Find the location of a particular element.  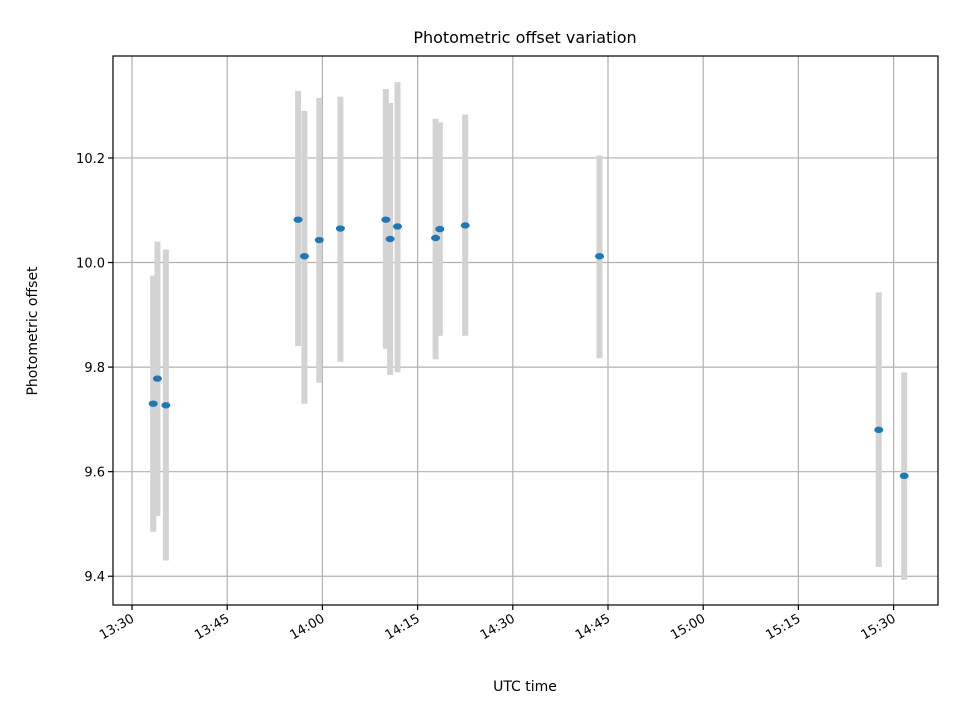

x-tick-label: 15:30 is located at coordinates (879, 627).